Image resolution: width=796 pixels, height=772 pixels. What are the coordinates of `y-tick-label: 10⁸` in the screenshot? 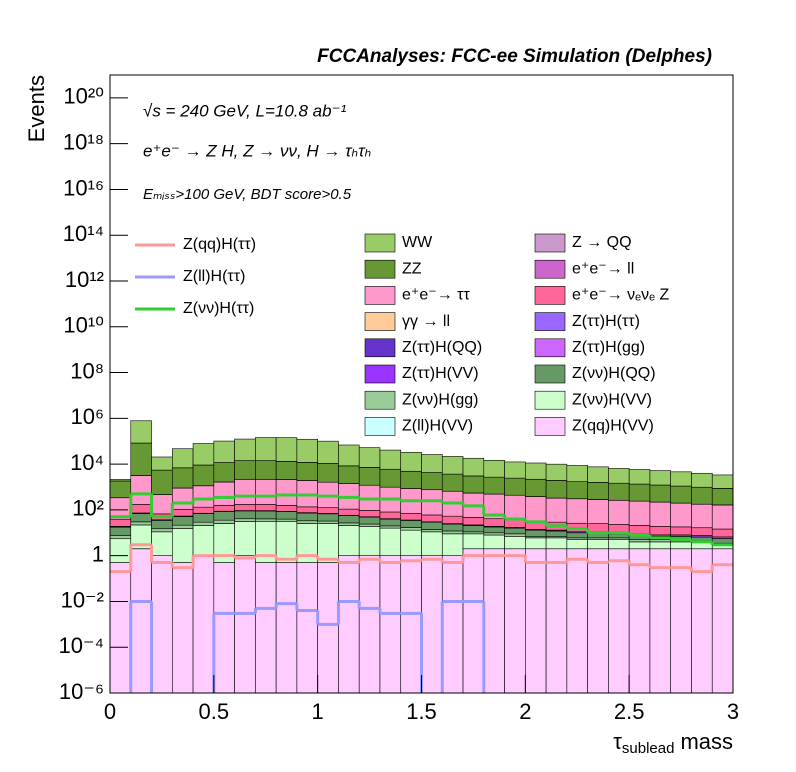 It's located at (87, 370).